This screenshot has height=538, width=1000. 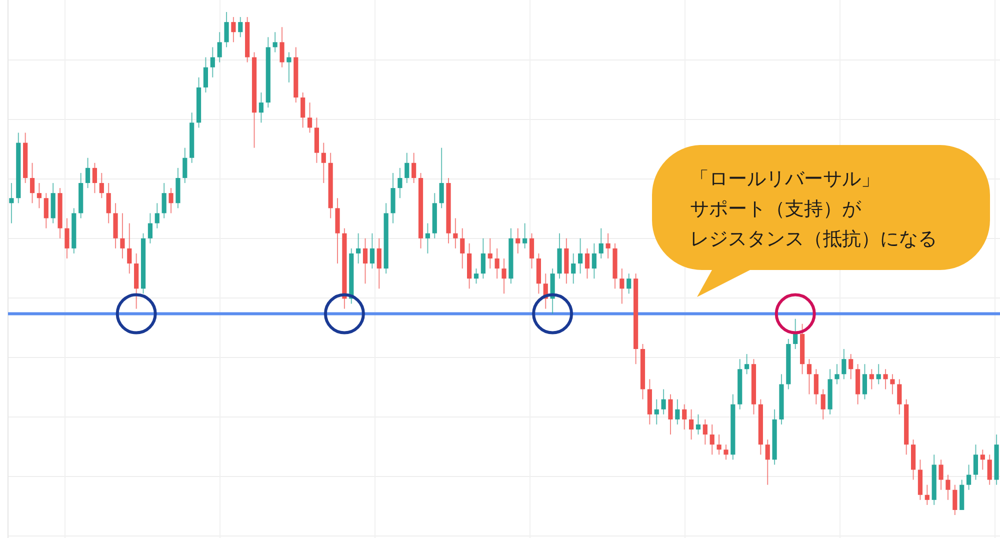 What do you see at coordinates (776, 209) in the screenshot?
I see `annotation: サポート（支持）が` at bounding box center [776, 209].